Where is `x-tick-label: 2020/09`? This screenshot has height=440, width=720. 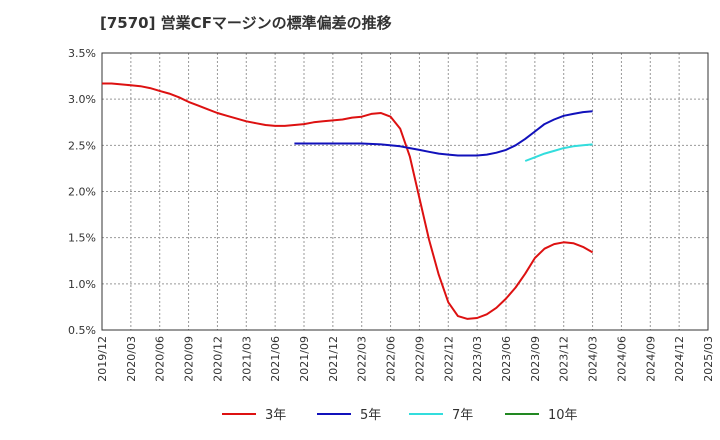 x-tick-label: 2020/09 is located at coordinates (189, 359).